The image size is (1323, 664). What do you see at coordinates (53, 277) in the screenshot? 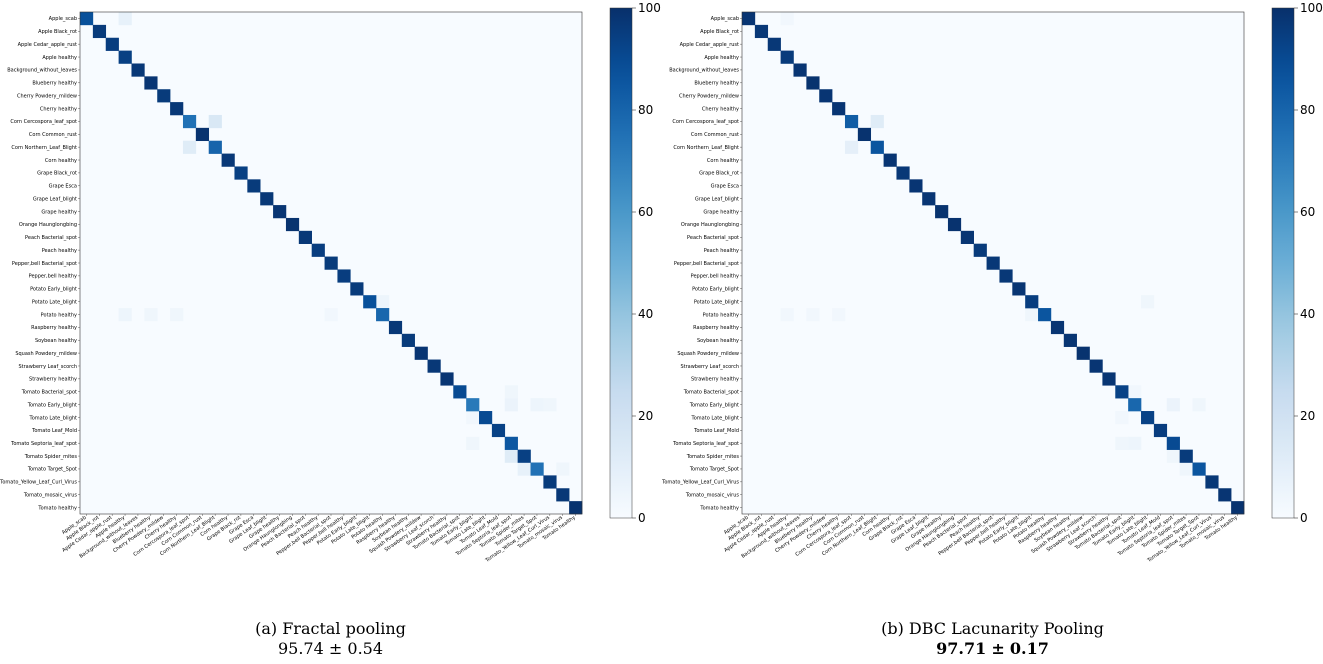
I see `y-tick-label: Pepper,bell healthy` at bounding box center [53, 277].